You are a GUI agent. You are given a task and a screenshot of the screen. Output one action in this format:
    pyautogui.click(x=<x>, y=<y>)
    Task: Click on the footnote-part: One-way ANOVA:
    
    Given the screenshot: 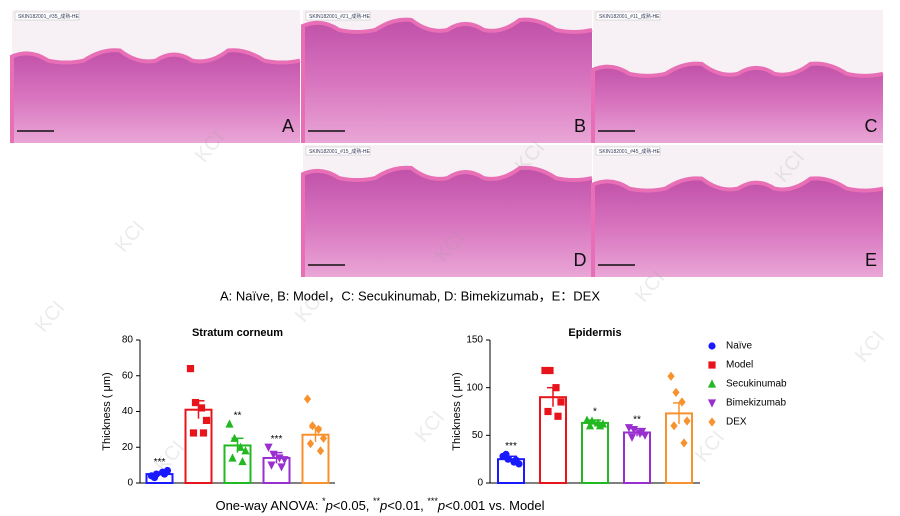 What is the action you would take?
    pyautogui.click(x=268, y=505)
    